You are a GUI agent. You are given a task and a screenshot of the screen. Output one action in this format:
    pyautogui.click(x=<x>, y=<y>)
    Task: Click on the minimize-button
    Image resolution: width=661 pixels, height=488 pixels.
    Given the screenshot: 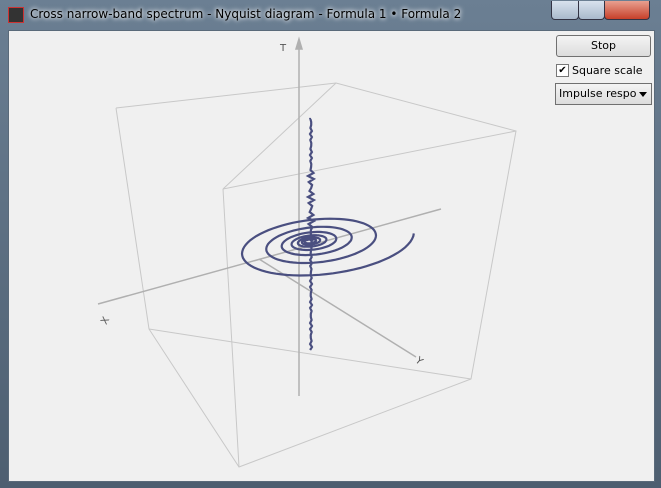 What is the action you would take?
    pyautogui.click(x=565, y=10)
    